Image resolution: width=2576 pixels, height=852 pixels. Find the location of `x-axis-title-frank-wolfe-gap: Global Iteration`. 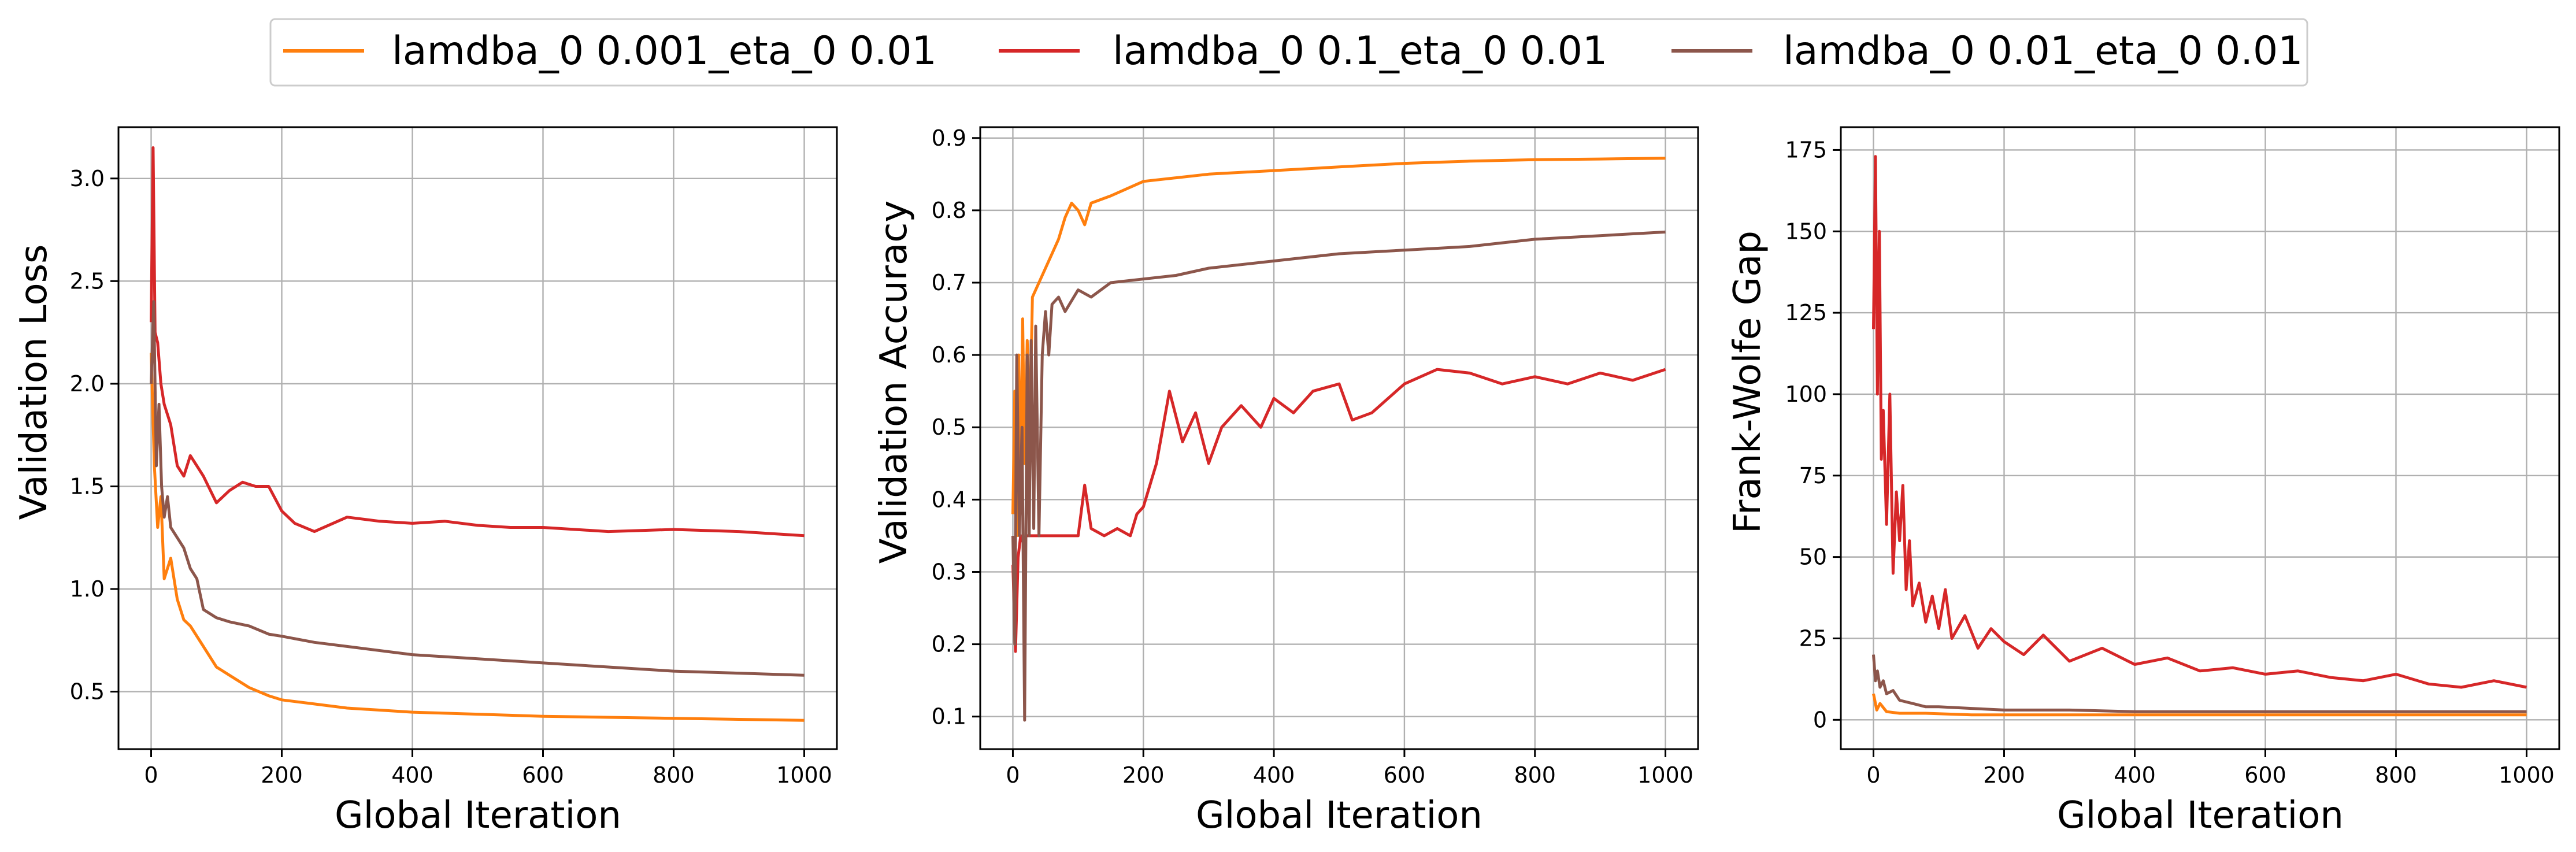

x-axis-title-frank-wolfe-gap: Global Iteration is located at coordinates (2200, 816).